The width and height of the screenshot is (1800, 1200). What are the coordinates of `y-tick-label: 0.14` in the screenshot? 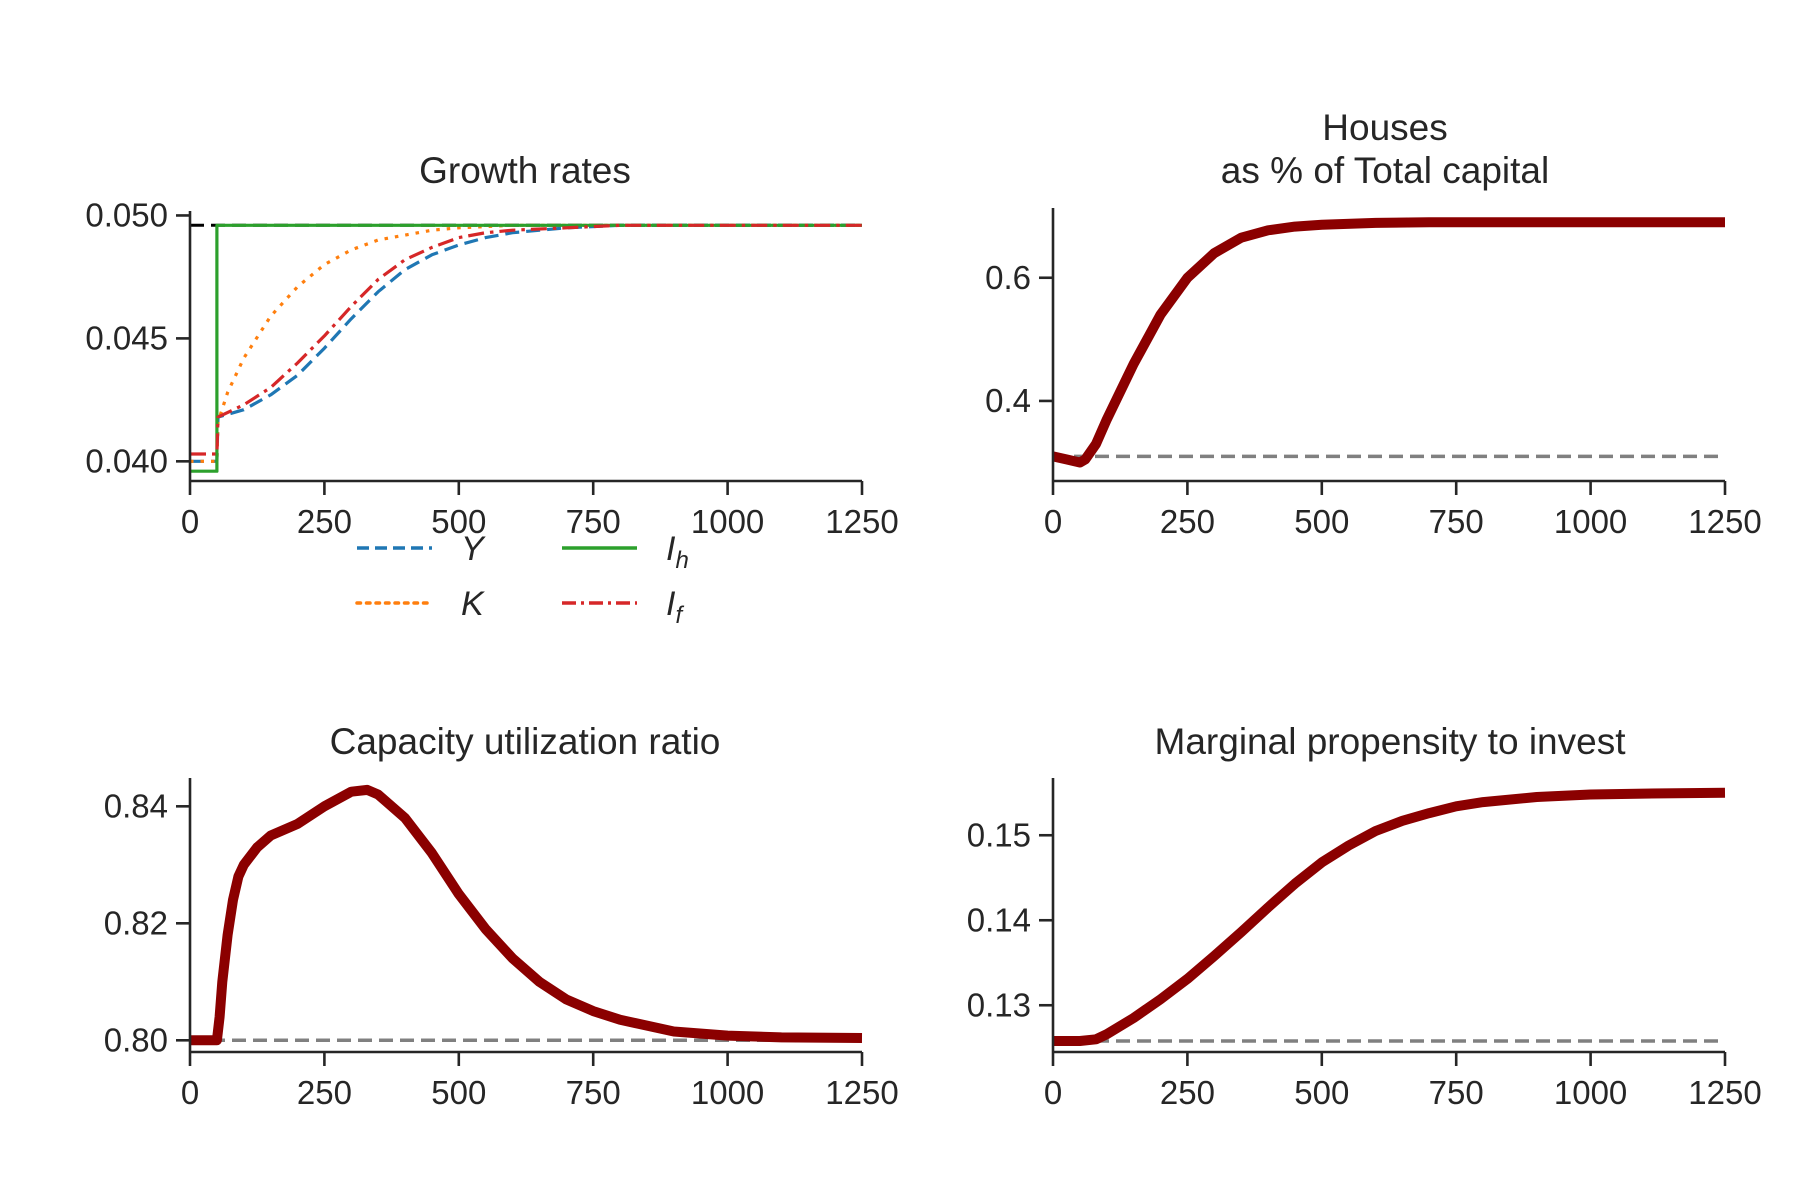 It's located at (999, 919).